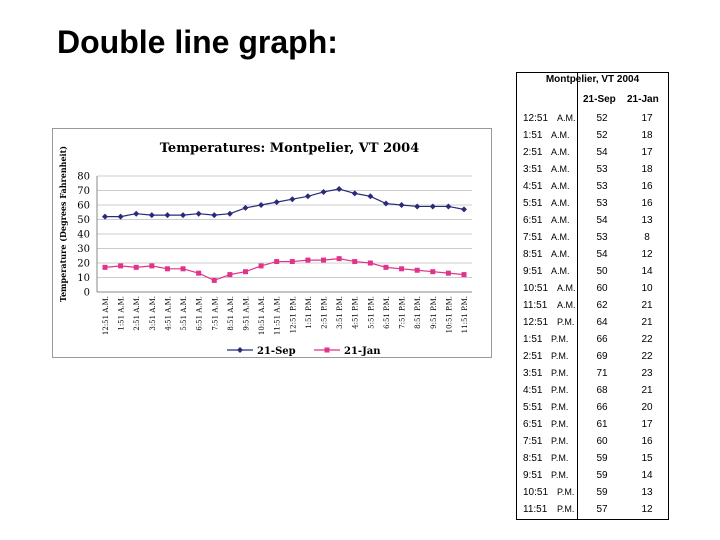 The width and height of the screenshot is (720, 540). Describe the element at coordinates (197, 42) in the screenshot. I see `slide-title: Double line graph:` at that location.